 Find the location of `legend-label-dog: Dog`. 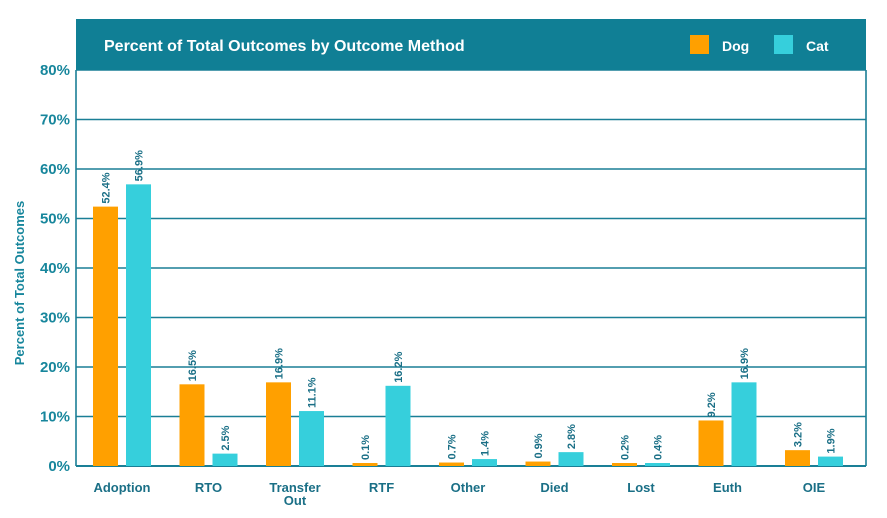

legend-label-dog: Dog is located at coordinates (735, 46).